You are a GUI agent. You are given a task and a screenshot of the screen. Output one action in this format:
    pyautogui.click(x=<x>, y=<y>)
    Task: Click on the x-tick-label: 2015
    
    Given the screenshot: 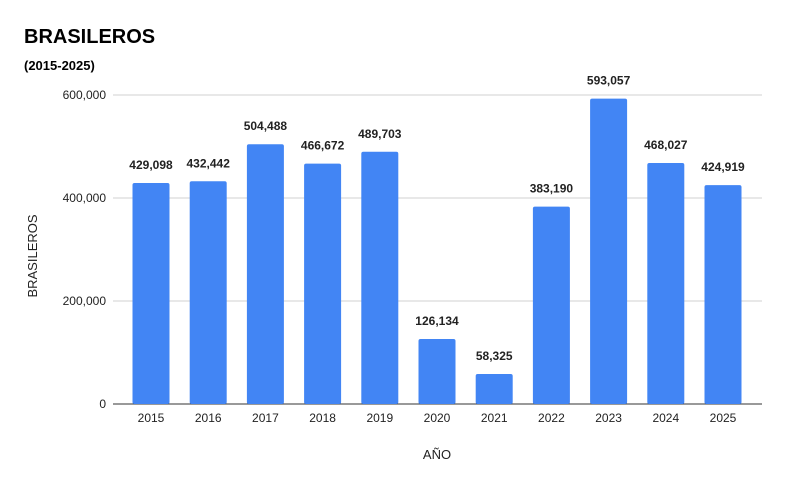 What is the action you would take?
    pyautogui.click(x=151, y=418)
    